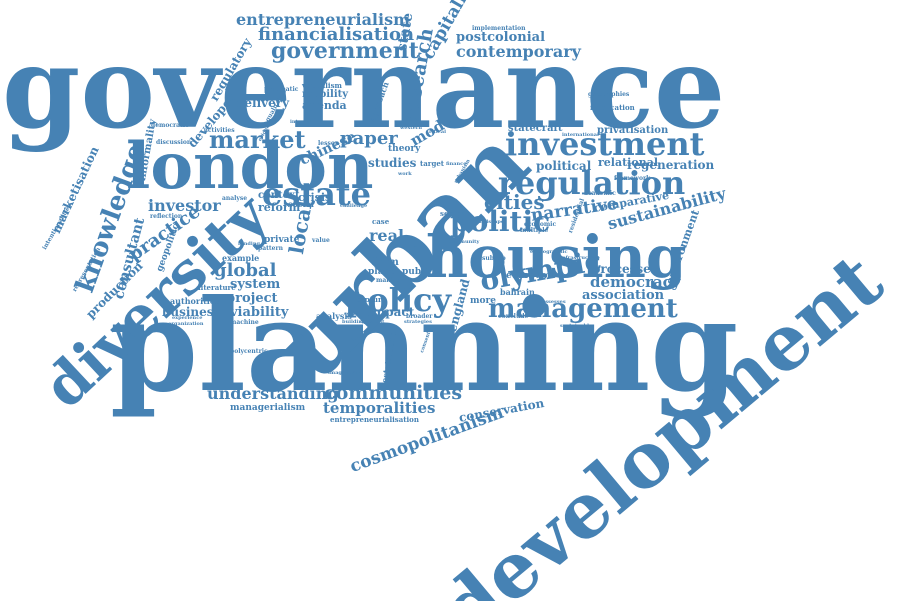 The image size is (900, 601). I want to click on word-funding: funding, so click(249, 244).